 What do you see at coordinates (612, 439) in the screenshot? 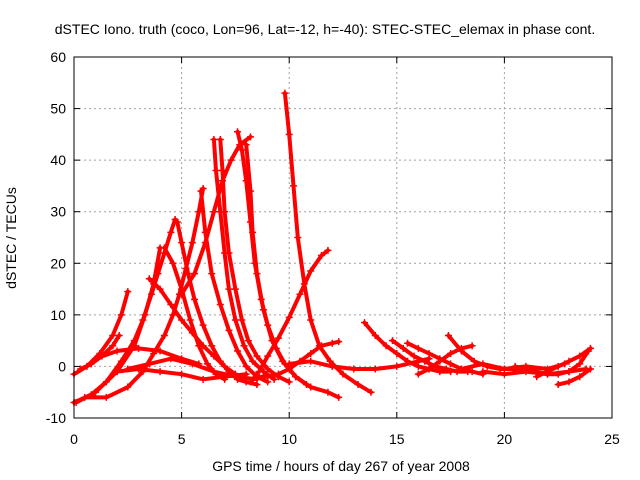
I see `x-tick-label: 25` at bounding box center [612, 439].